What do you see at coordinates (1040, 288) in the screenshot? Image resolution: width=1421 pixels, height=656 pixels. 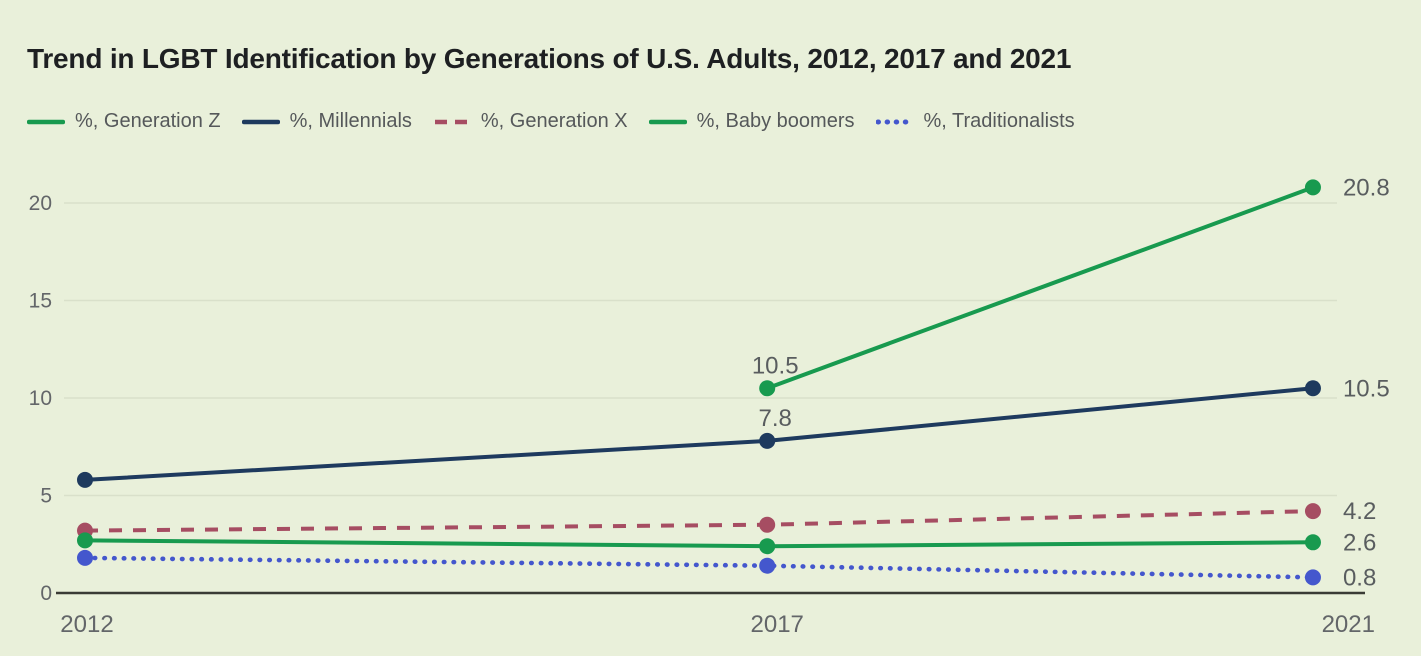 I see `series-line-generation-z` at bounding box center [1040, 288].